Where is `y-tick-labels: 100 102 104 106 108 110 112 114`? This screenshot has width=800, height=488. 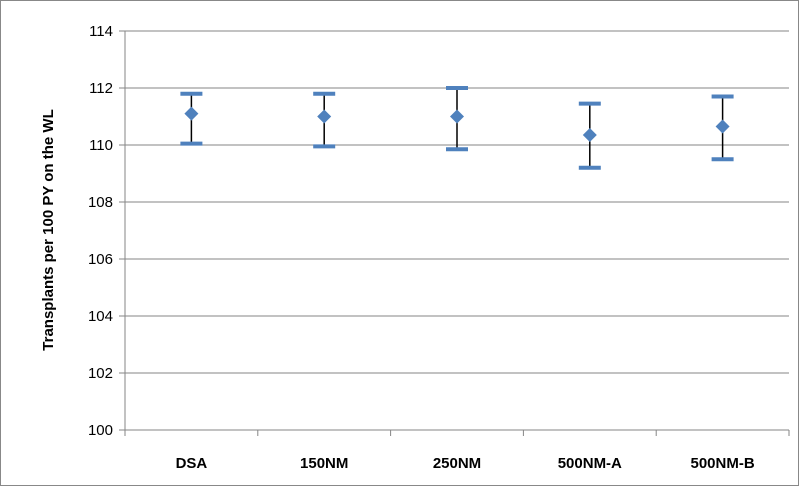
y-tick-labels: 100 102 104 106 108 110 112 114 is located at coordinates (100, 231).